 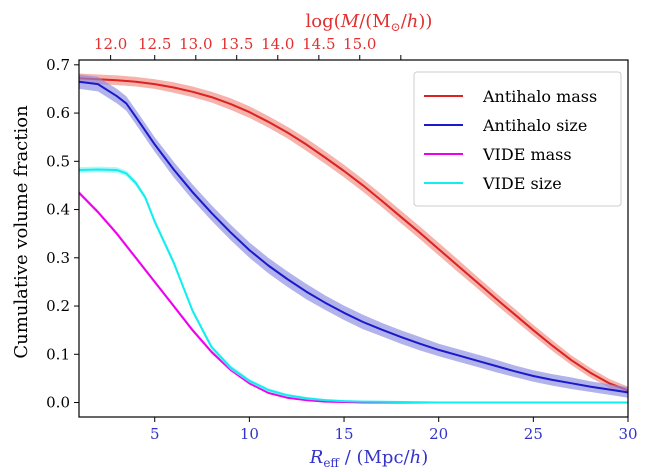 I want to click on y-tick-label: 0.2, so click(x=58, y=306).